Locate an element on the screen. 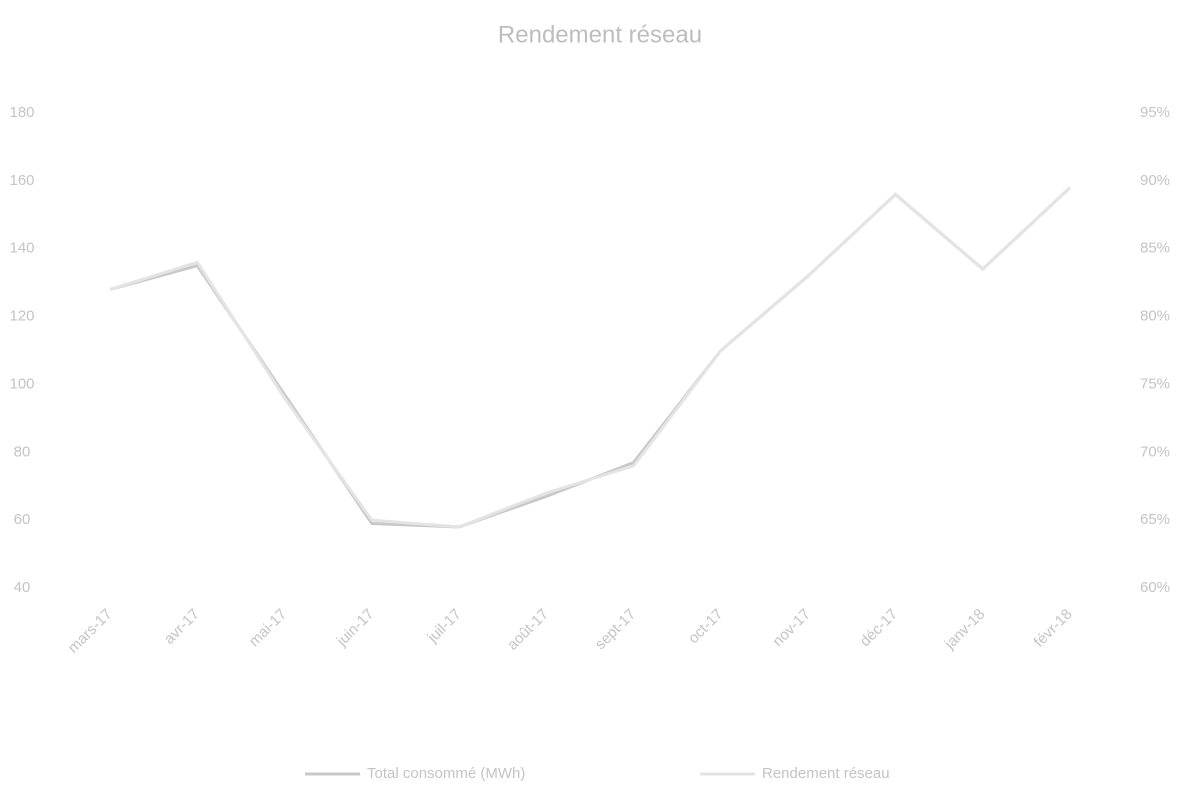 The height and width of the screenshot is (809, 1184). x-tick-label: juil-17 is located at coordinates (444, 626).